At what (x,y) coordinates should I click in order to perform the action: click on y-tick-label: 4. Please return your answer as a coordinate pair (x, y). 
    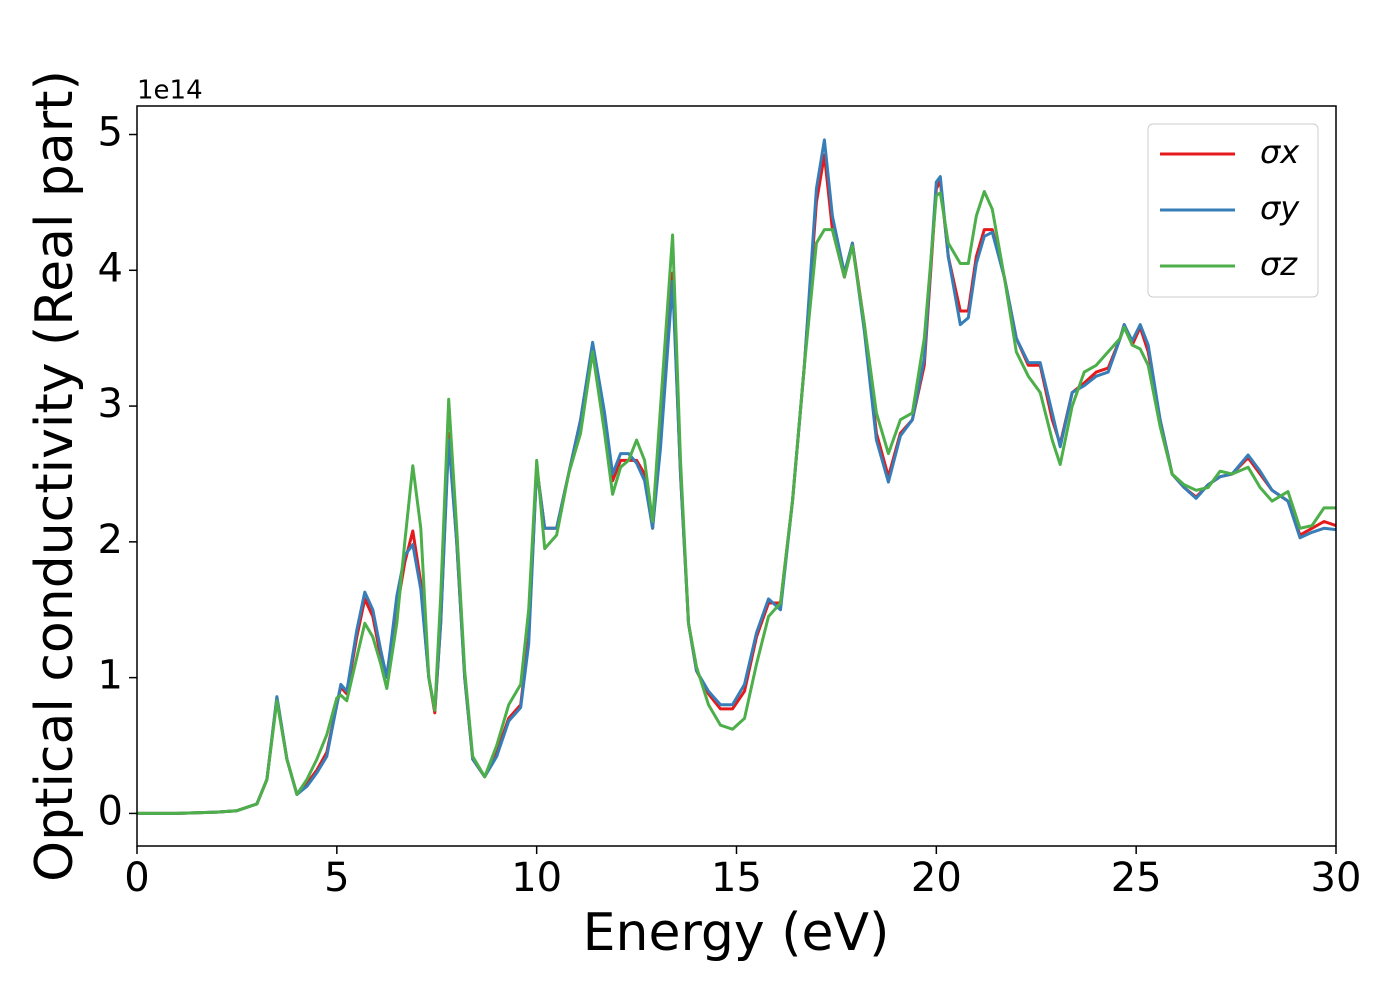
    Looking at the image, I should click on (110, 268).